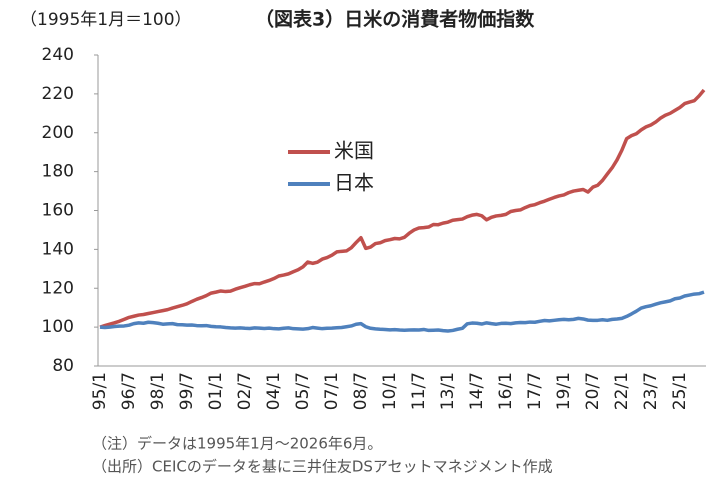  What do you see at coordinates (129, 391) in the screenshot?
I see `x-tick-label: 96/7` at bounding box center [129, 391].